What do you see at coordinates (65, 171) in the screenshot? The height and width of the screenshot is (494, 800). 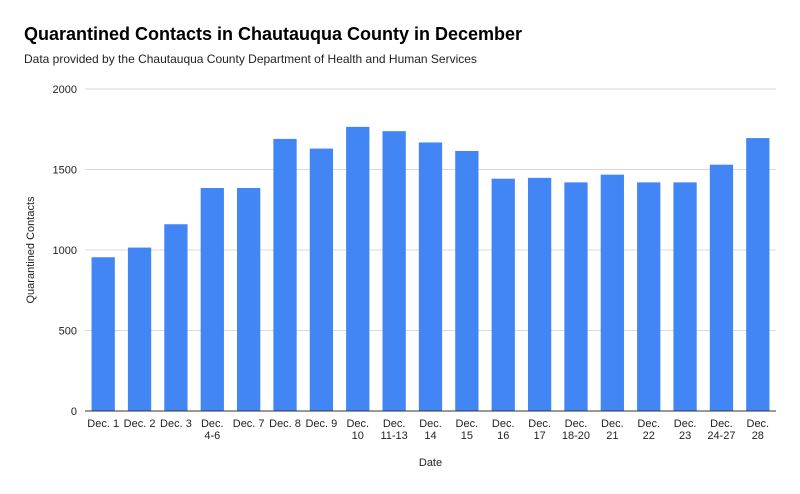 I see `y-tick-label: 1500` at bounding box center [65, 171].